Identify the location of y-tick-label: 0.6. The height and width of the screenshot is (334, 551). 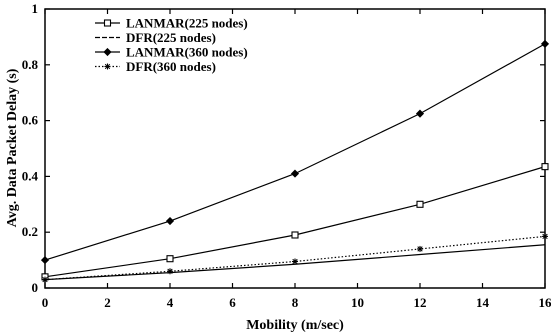
(30, 120).